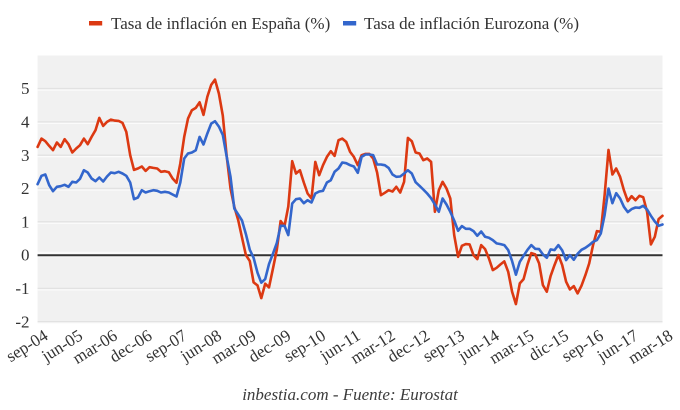 The width and height of the screenshot is (680, 410). I want to click on svg-text: -1, so click(22, 288).